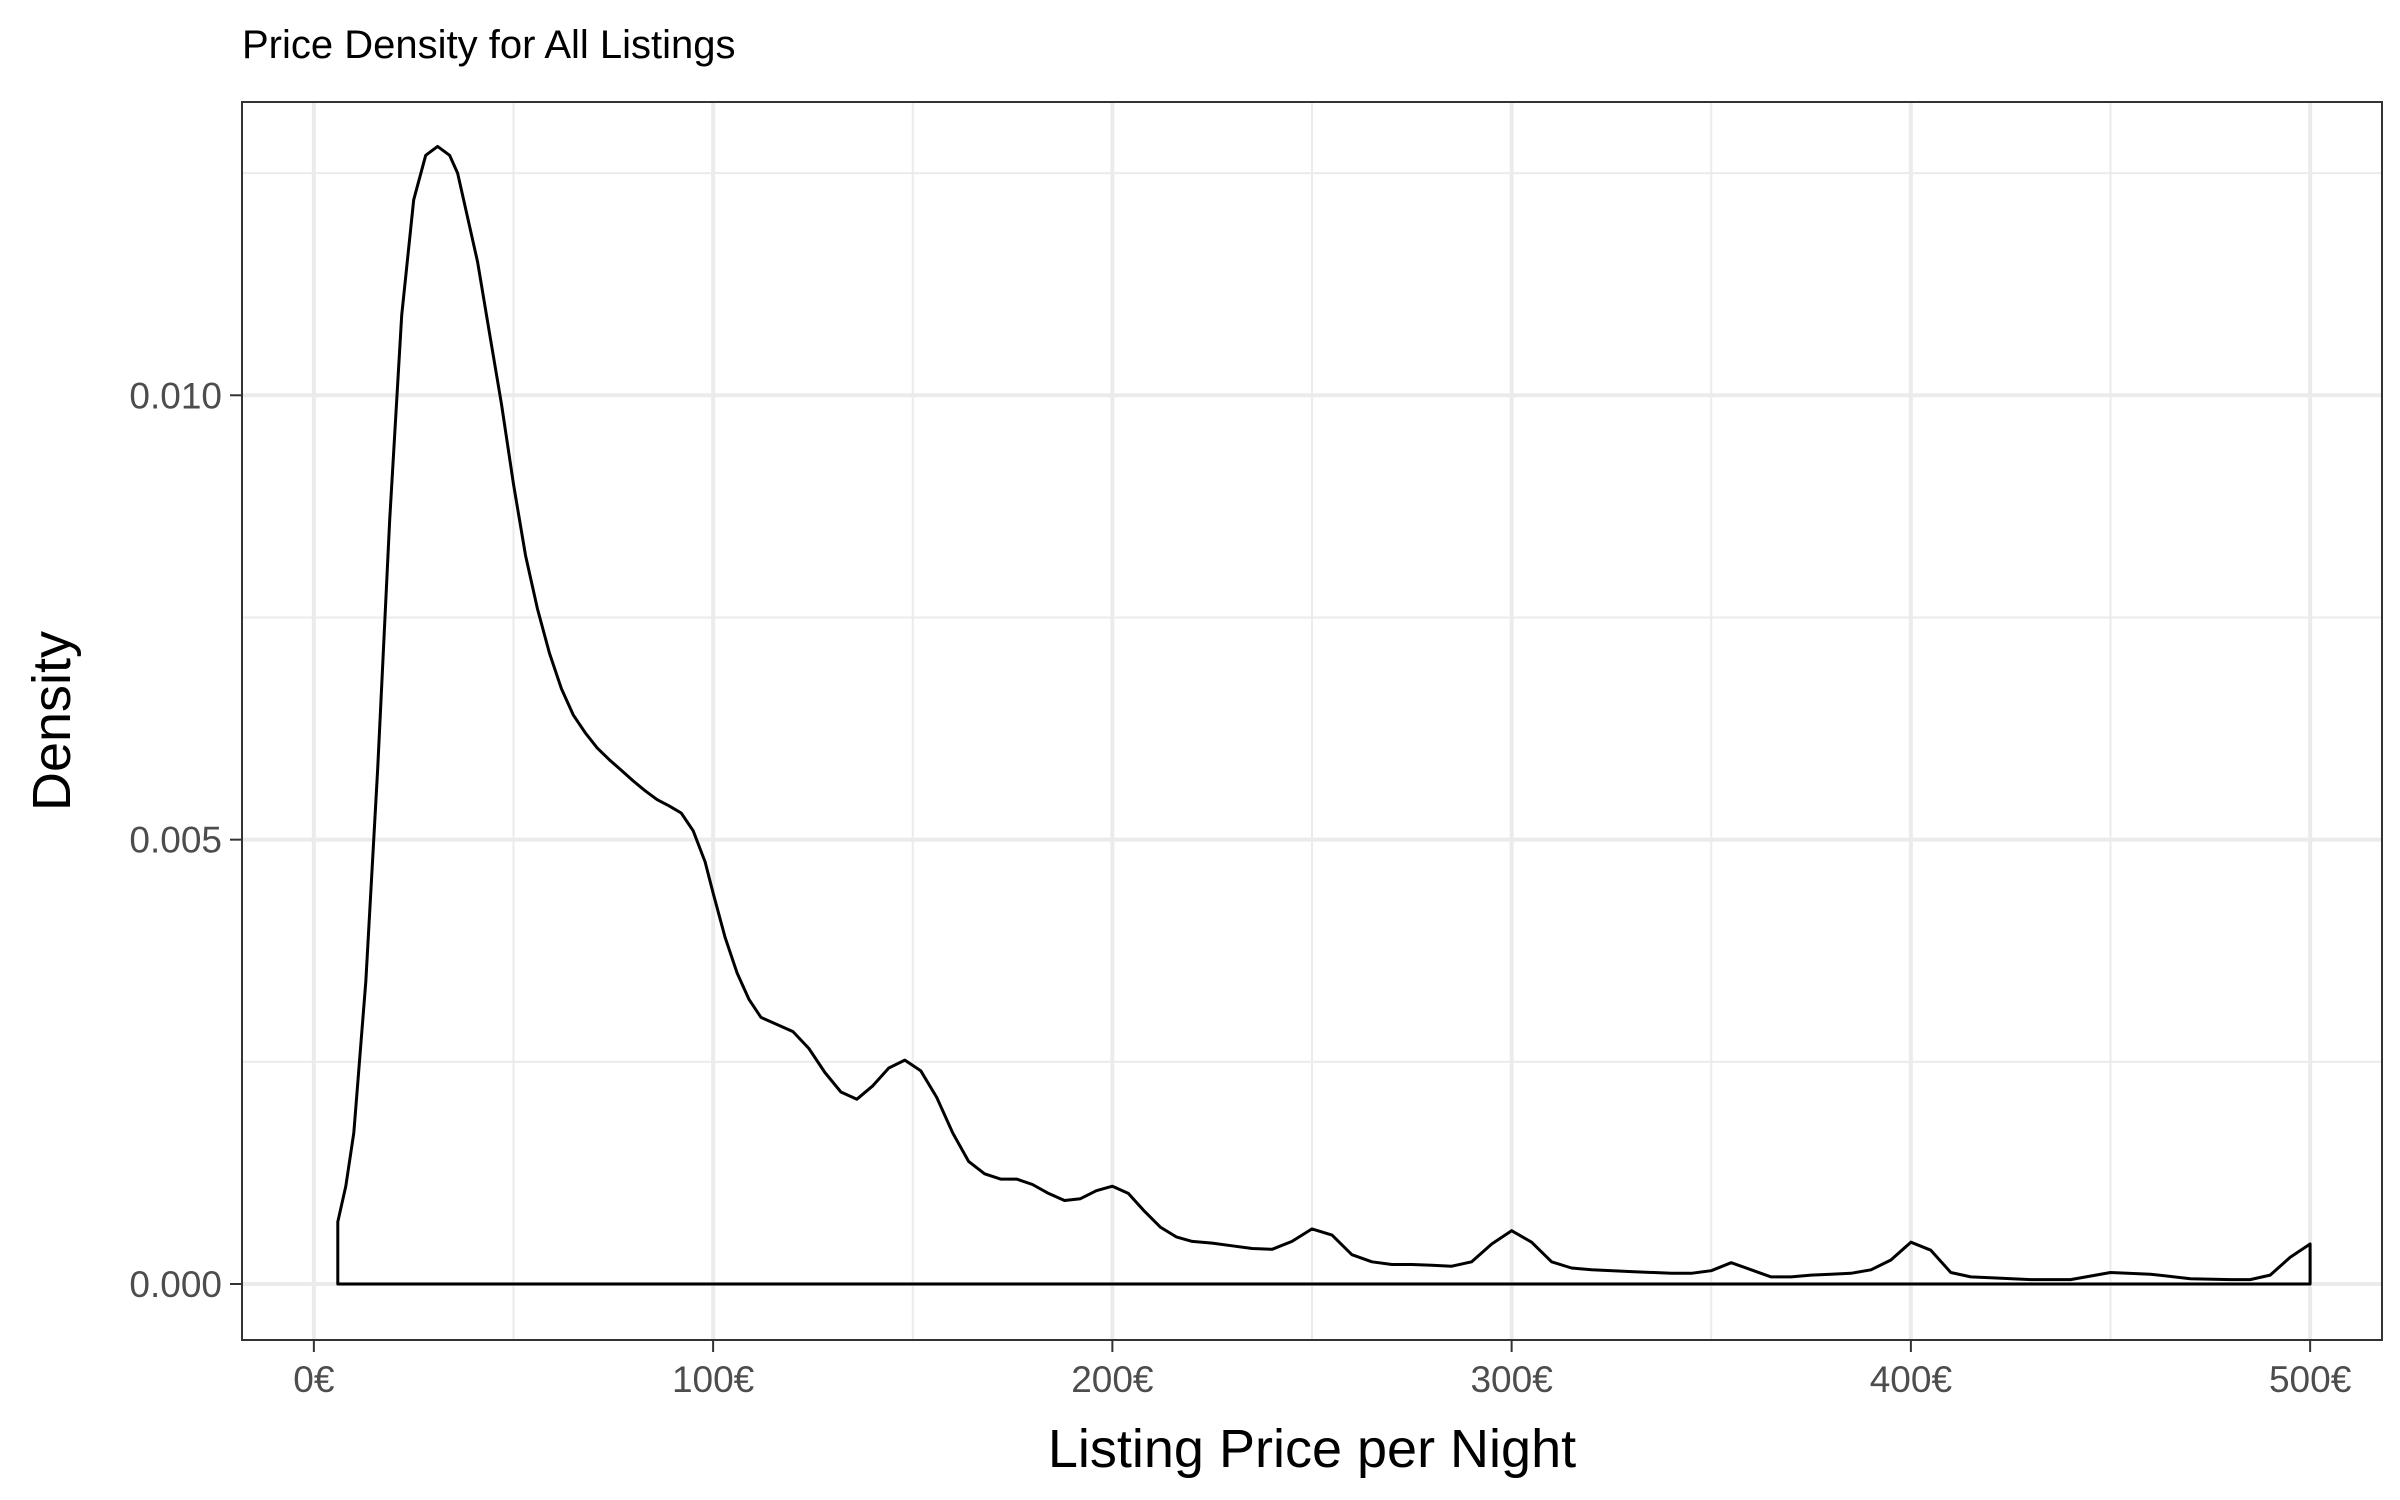 This screenshot has width=2400, height=1500. What do you see at coordinates (52, 721) in the screenshot?
I see `y-axis-title: Density` at bounding box center [52, 721].